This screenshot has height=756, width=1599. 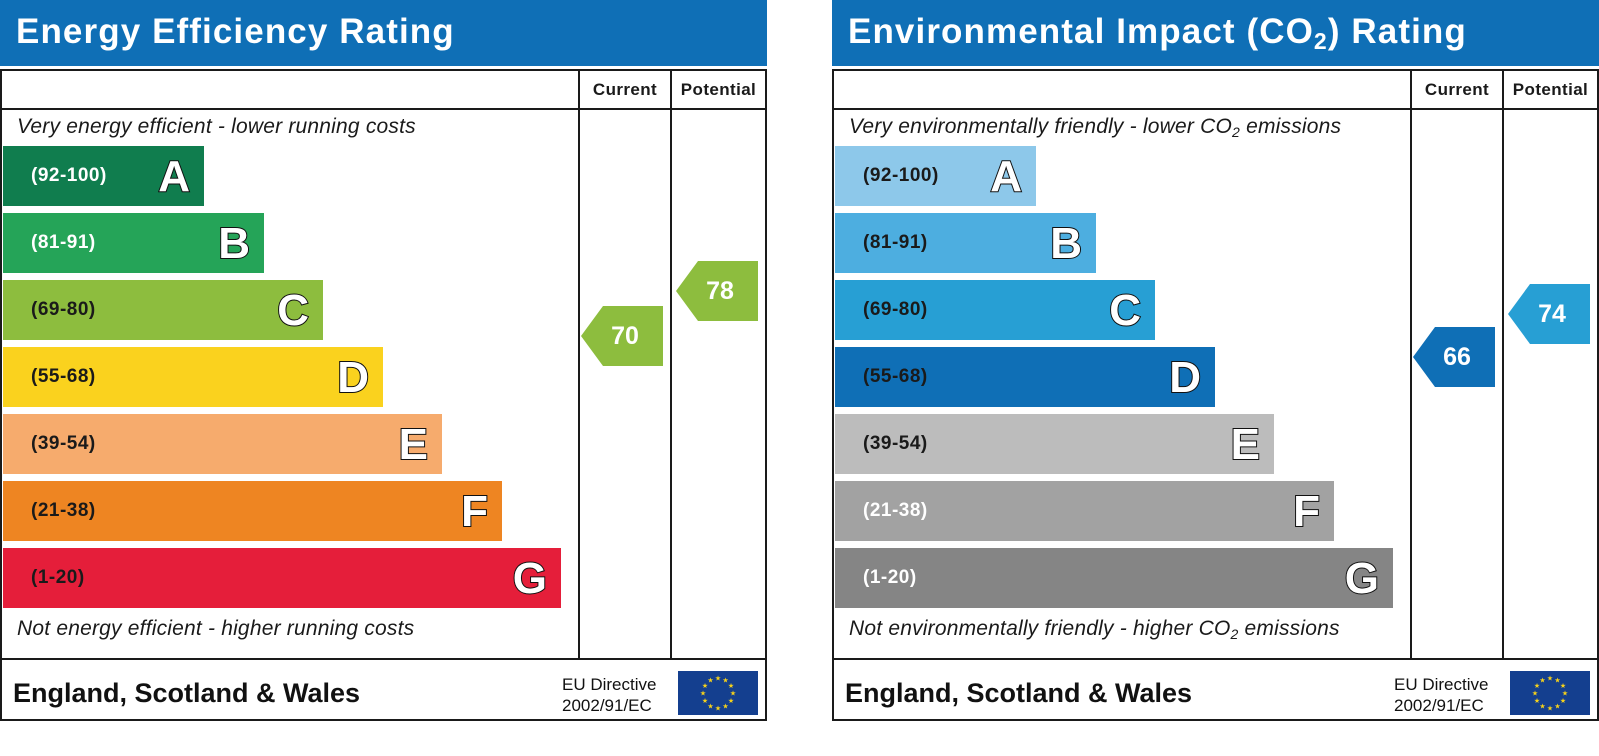 What do you see at coordinates (235, 31) in the screenshot?
I see `chart-title: Energy Efficiency Rating` at bounding box center [235, 31].